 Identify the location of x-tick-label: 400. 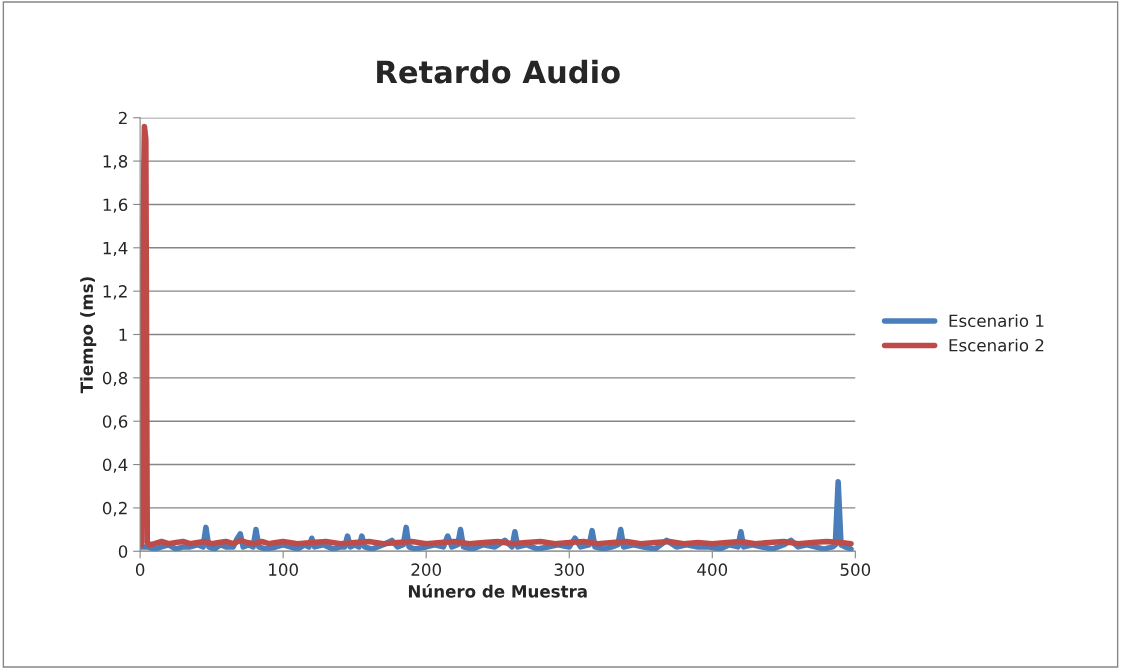
(712, 569).